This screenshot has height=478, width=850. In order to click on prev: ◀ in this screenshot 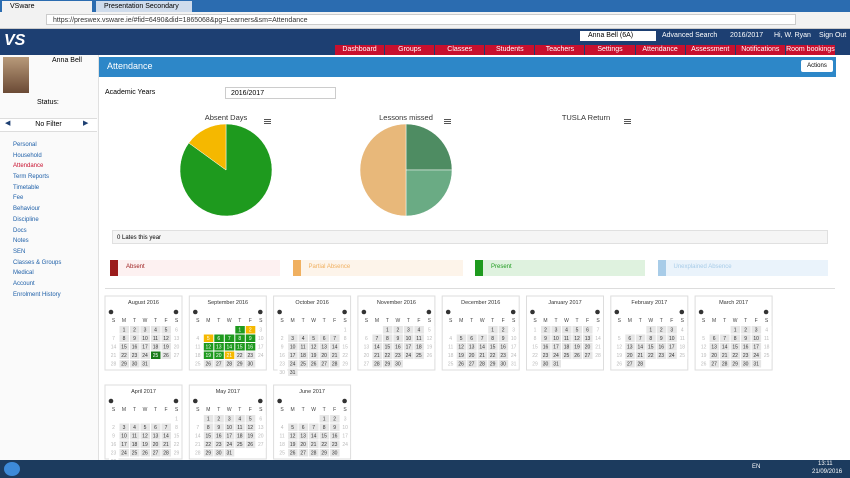, I will do `click(8, 123)`.